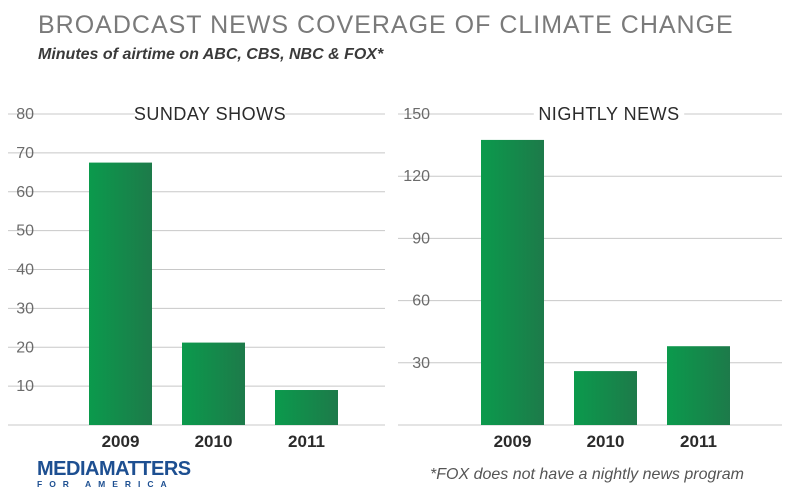 The image size is (800, 498). I want to click on y-tick-label: 20, so click(25, 347).